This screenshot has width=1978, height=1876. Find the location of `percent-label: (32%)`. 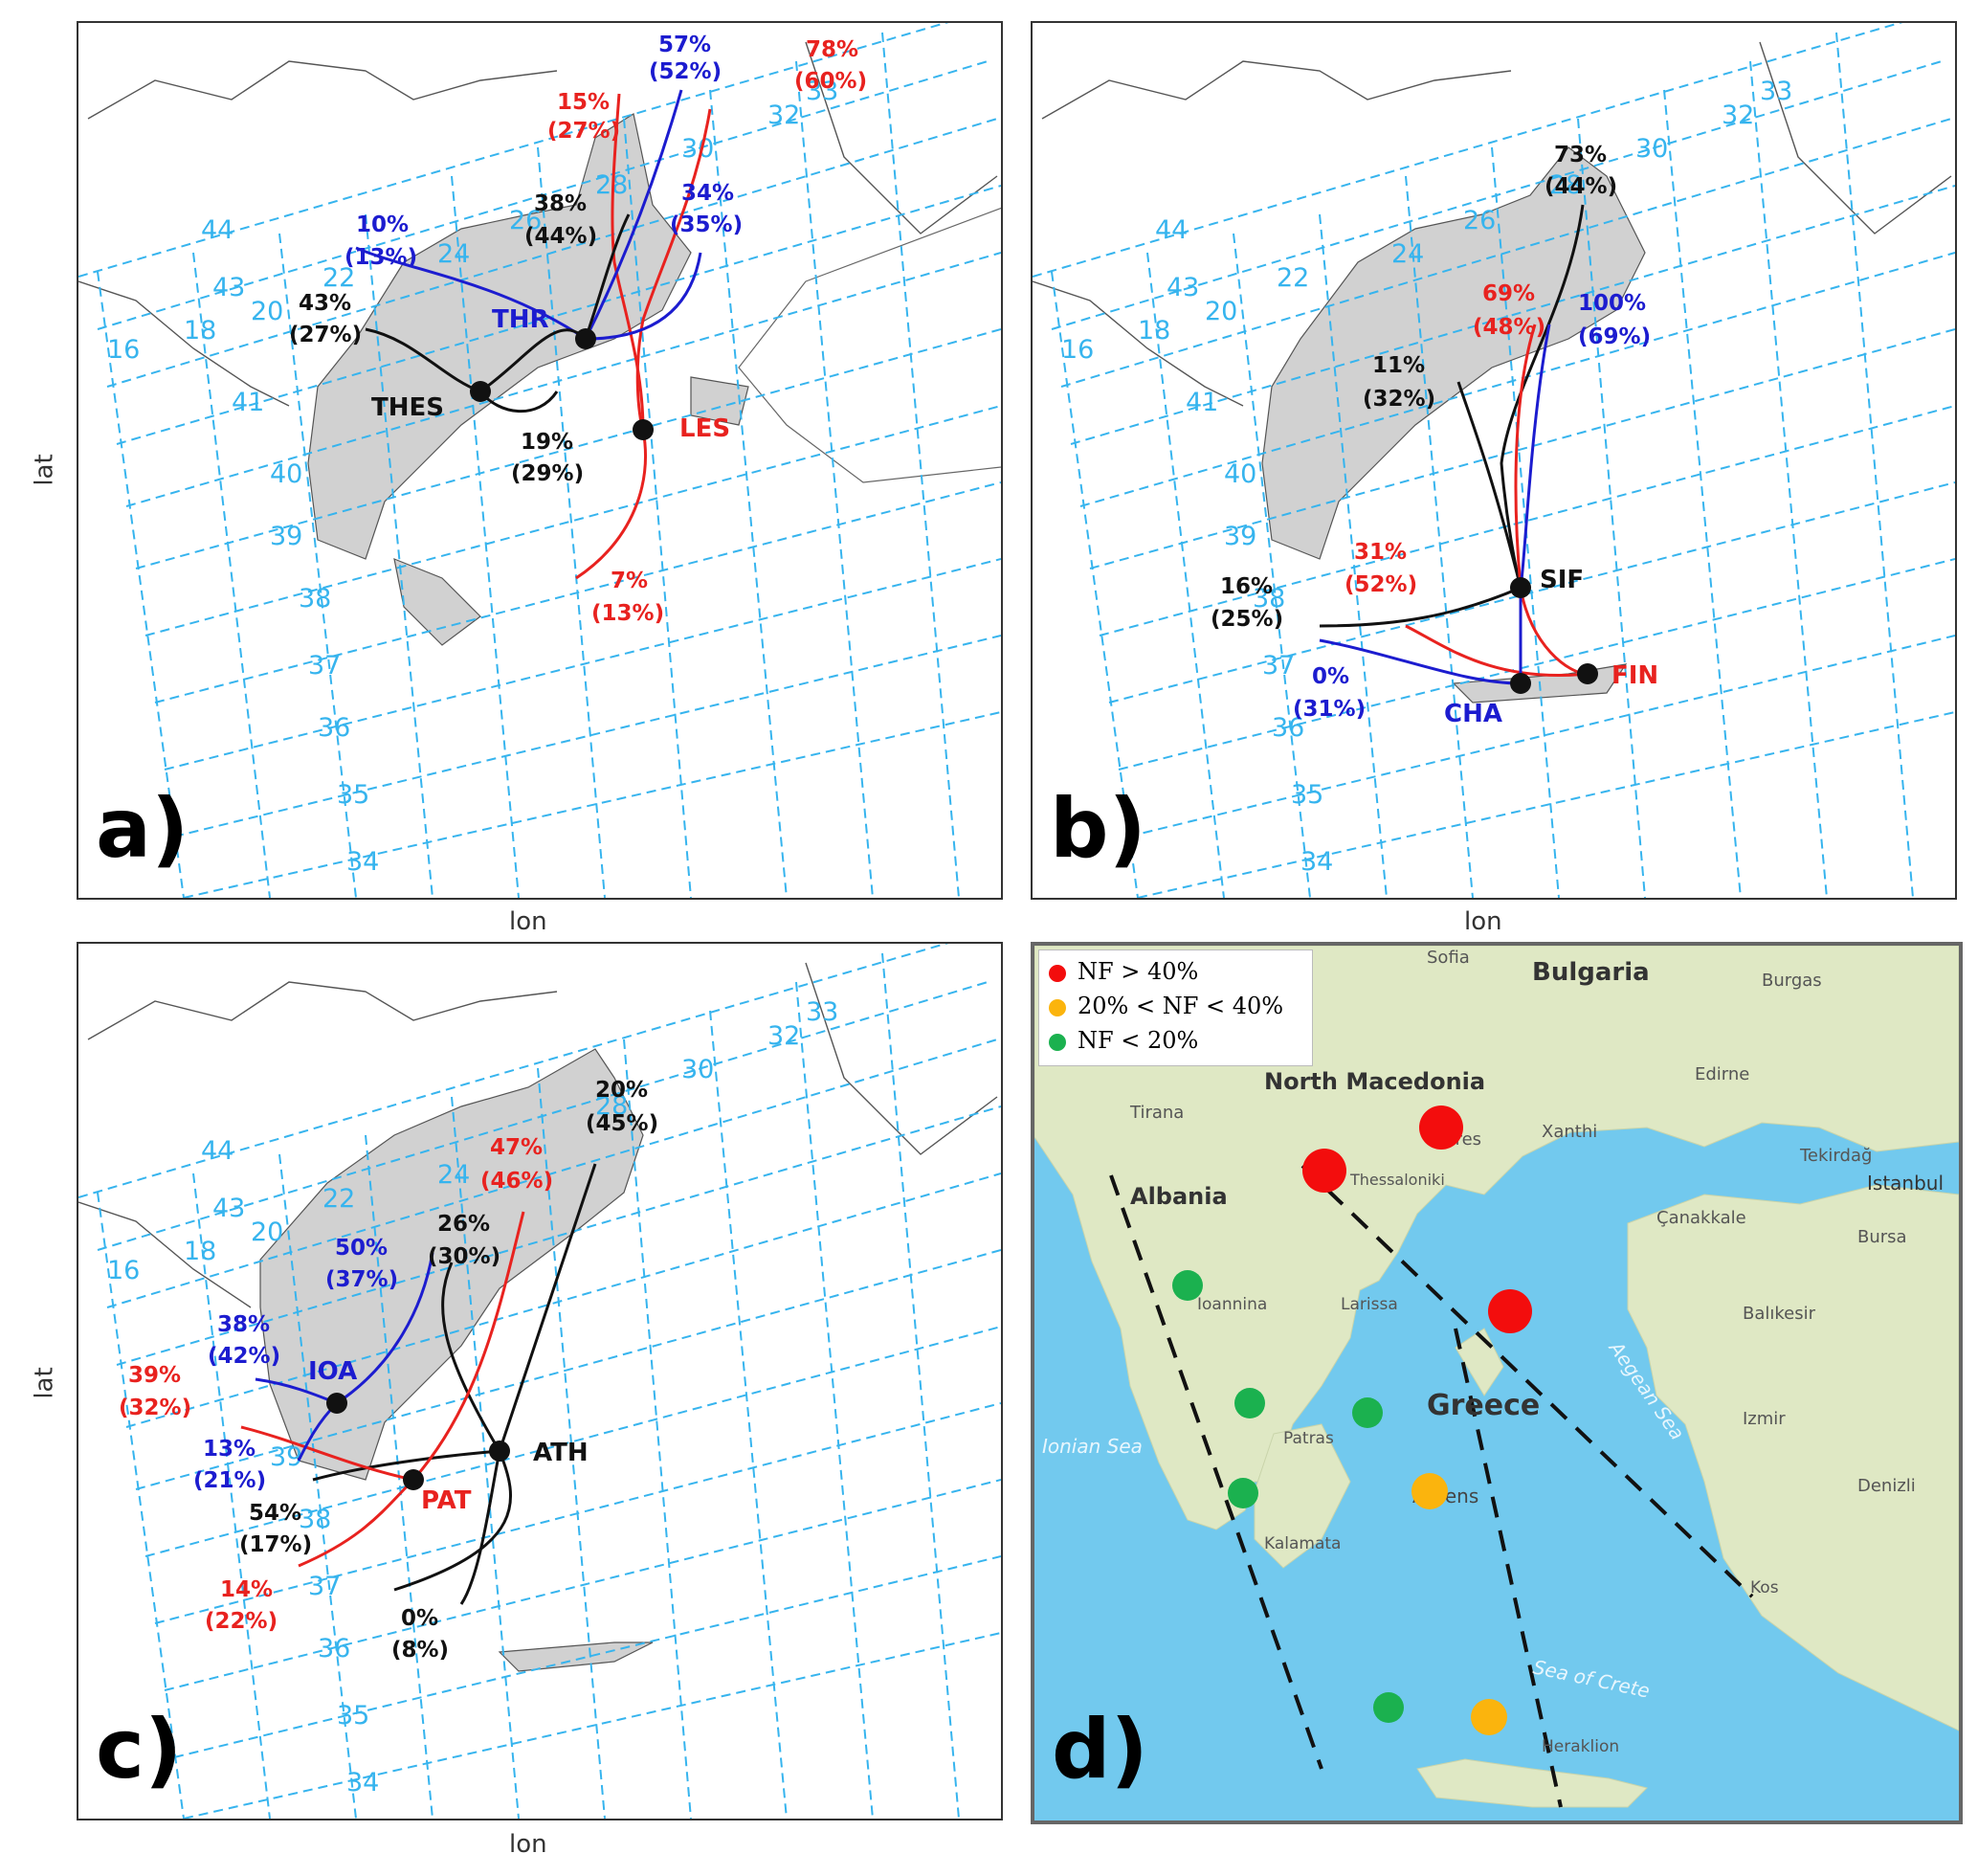

percent-label: (32%) is located at coordinates (155, 1408).